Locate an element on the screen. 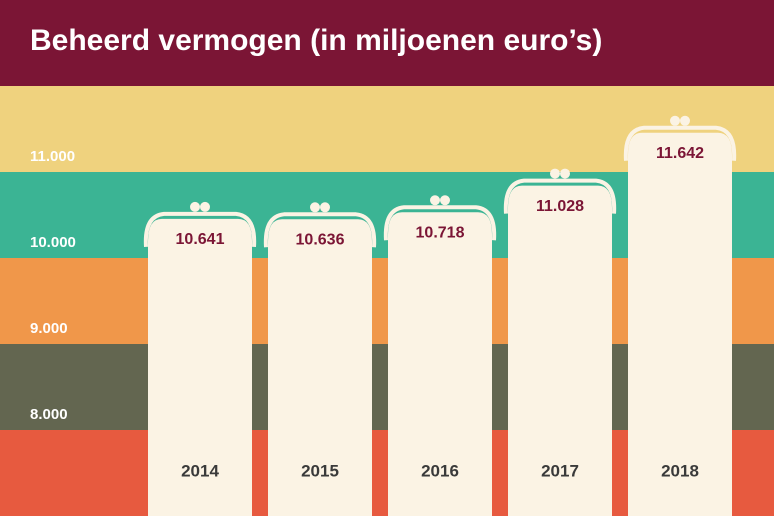  value-label: 11.028 is located at coordinates (560, 206).